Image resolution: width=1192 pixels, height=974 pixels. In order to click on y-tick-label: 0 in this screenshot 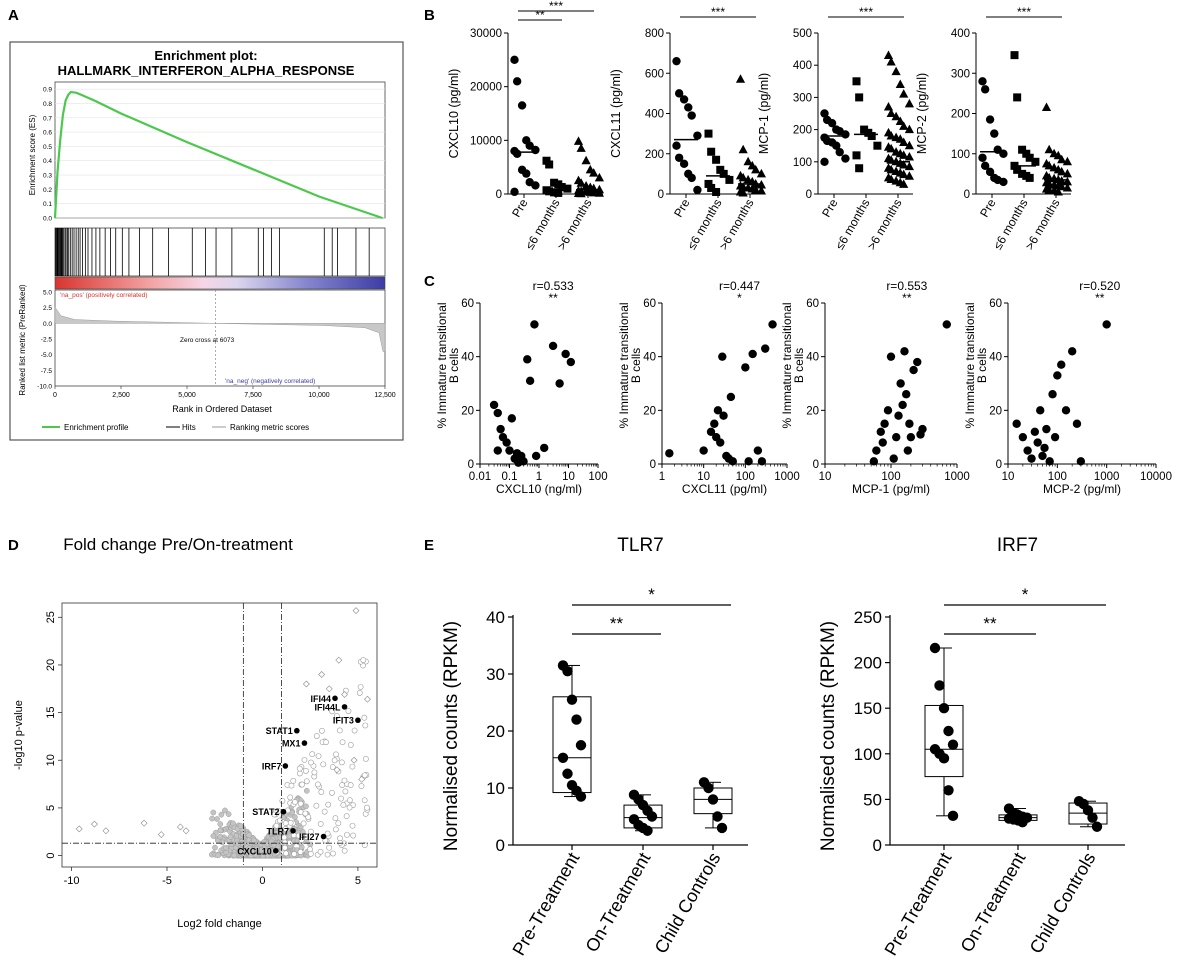, I will do `click(877, 845)`.